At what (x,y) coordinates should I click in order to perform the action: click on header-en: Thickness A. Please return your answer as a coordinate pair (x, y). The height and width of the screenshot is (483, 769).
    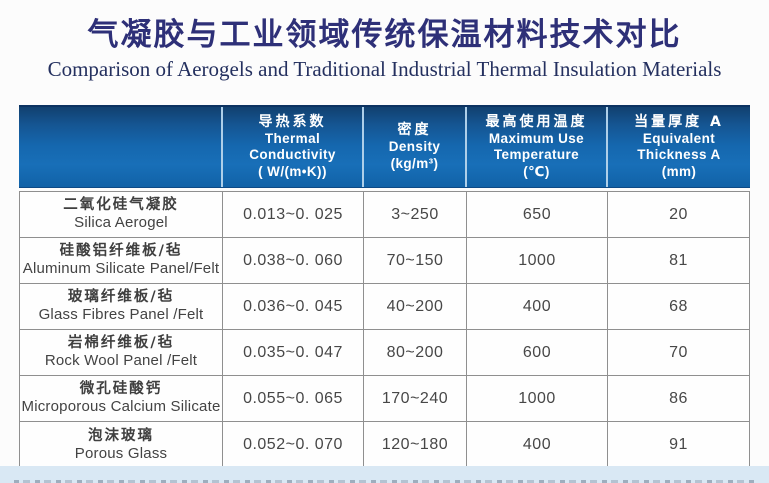
    Looking at the image, I should click on (679, 155).